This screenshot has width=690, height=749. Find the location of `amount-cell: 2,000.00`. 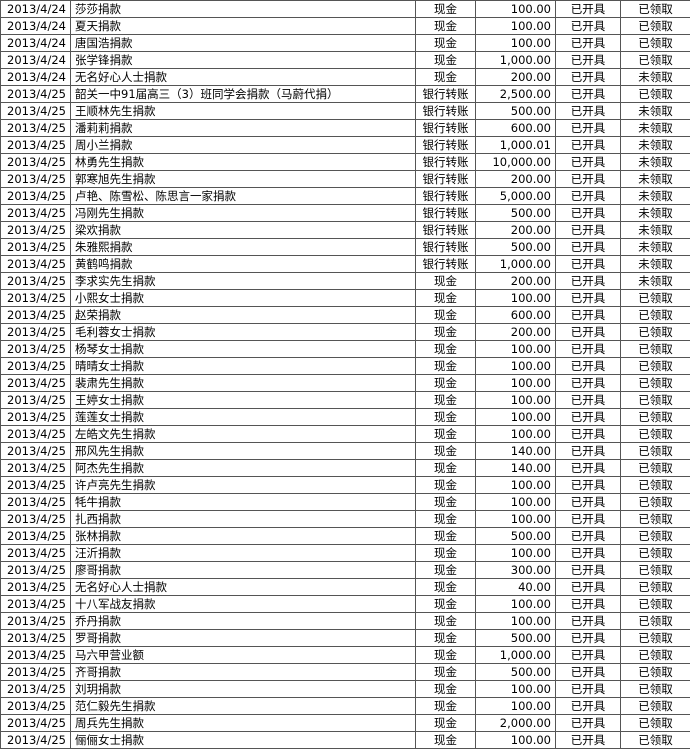

amount-cell: 2,000.00 is located at coordinates (515, 723).